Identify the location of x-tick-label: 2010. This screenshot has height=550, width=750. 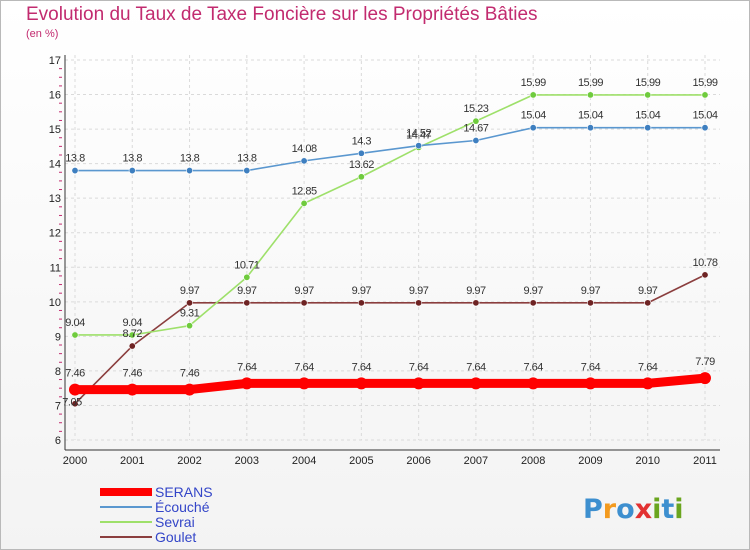
(647, 461).